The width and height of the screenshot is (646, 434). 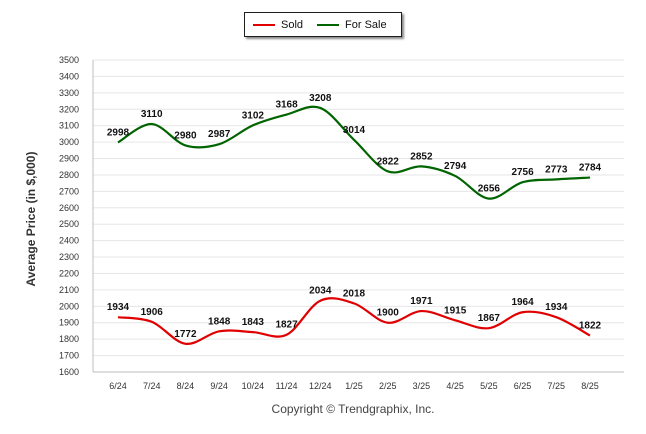 What do you see at coordinates (69, 191) in the screenshot?
I see `y-tick-label: 2700` at bounding box center [69, 191].